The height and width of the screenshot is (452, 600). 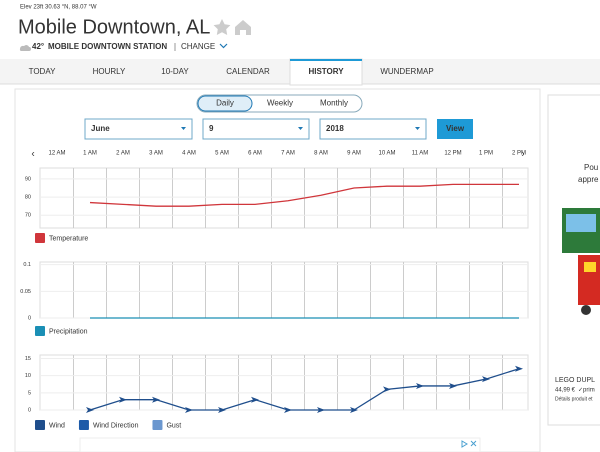 I want to click on hour-label: 12 AM, so click(x=56, y=154).